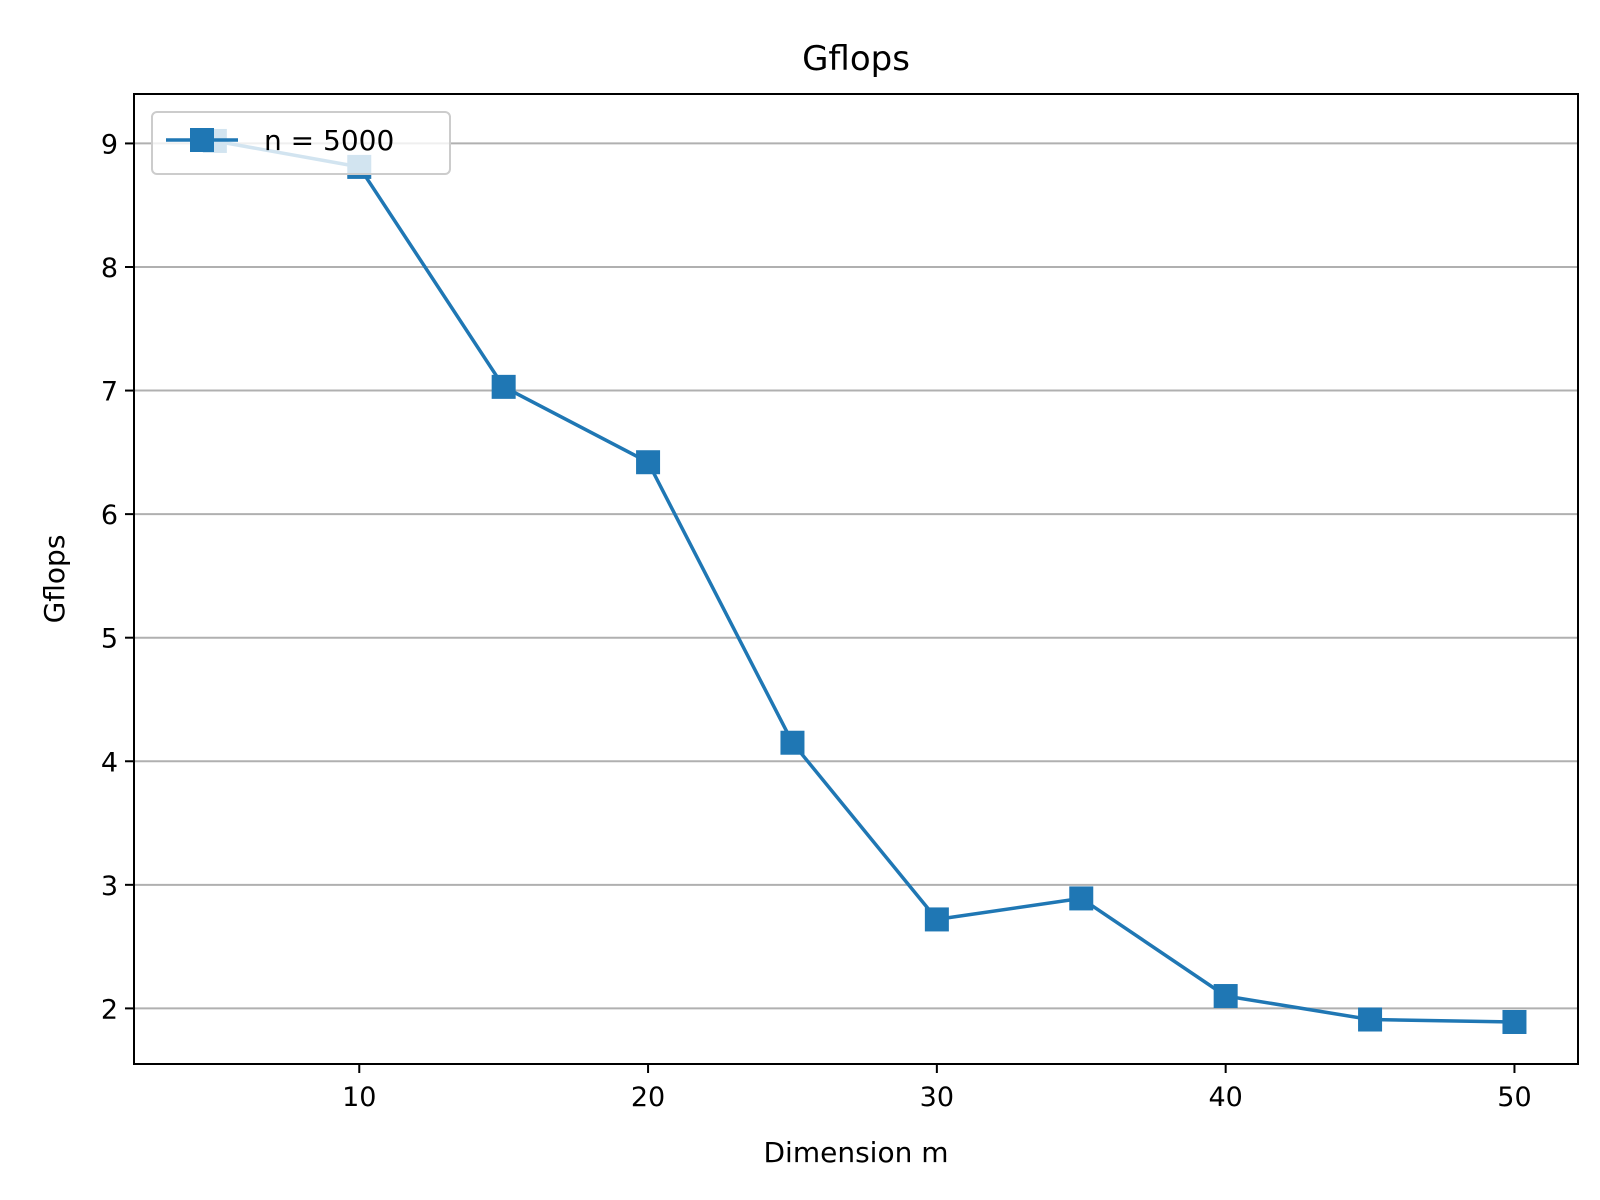 This screenshot has width=1600, height=1200. What do you see at coordinates (109, 639) in the screenshot?
I see `y-tick-label: 5` at bounding box center [109, 639].